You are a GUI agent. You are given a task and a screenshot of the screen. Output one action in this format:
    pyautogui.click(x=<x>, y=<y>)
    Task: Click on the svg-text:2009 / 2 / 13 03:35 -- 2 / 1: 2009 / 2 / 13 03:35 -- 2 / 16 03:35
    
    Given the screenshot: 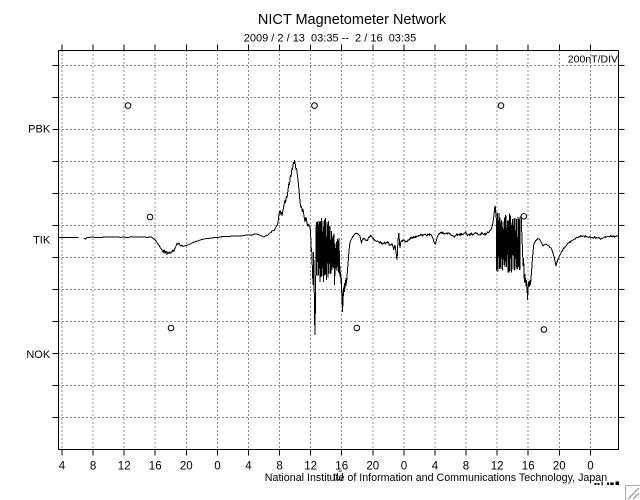 What is the action you would take?
    pyautogui.click(x=330, y=39)
    